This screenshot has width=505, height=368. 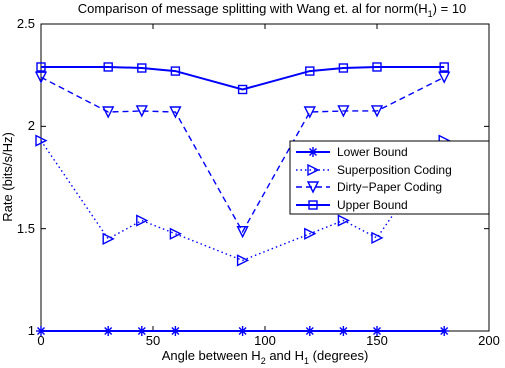 I want to click on x-axis-label: Angle between H2 and H1 (degrees), so click(x=265, y=357).